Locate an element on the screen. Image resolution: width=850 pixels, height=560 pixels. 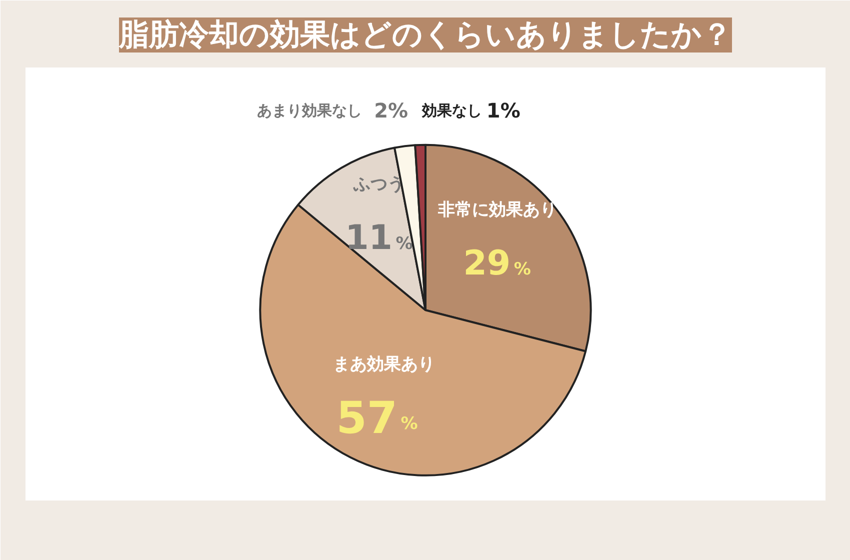
slice-label: ふつう is located at coordinates (378, 184).